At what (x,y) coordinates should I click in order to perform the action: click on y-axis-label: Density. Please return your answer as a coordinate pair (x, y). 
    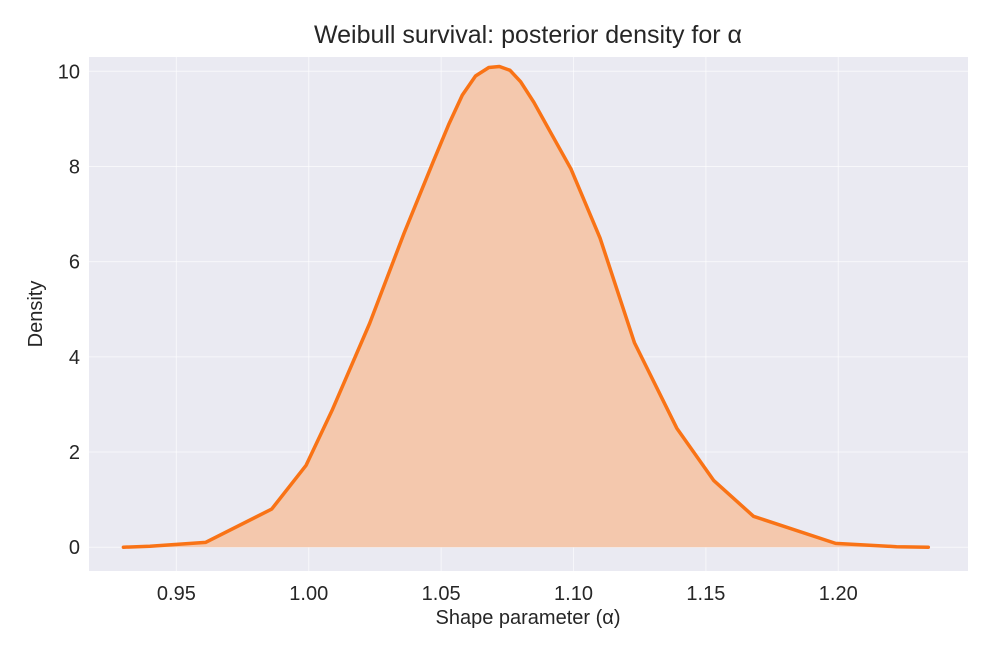
    Looking at the image, I should click on (36, 314).